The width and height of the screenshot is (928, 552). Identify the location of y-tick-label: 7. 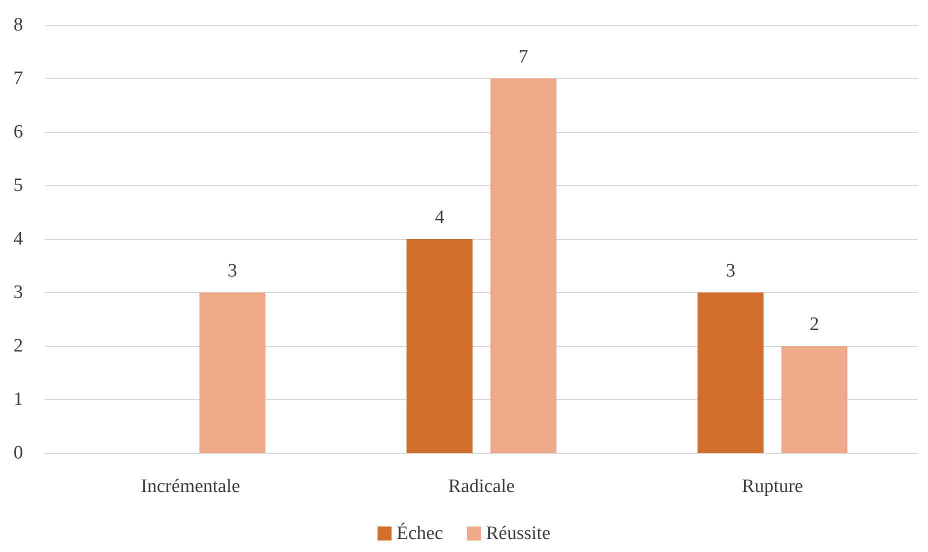
(18, 78).